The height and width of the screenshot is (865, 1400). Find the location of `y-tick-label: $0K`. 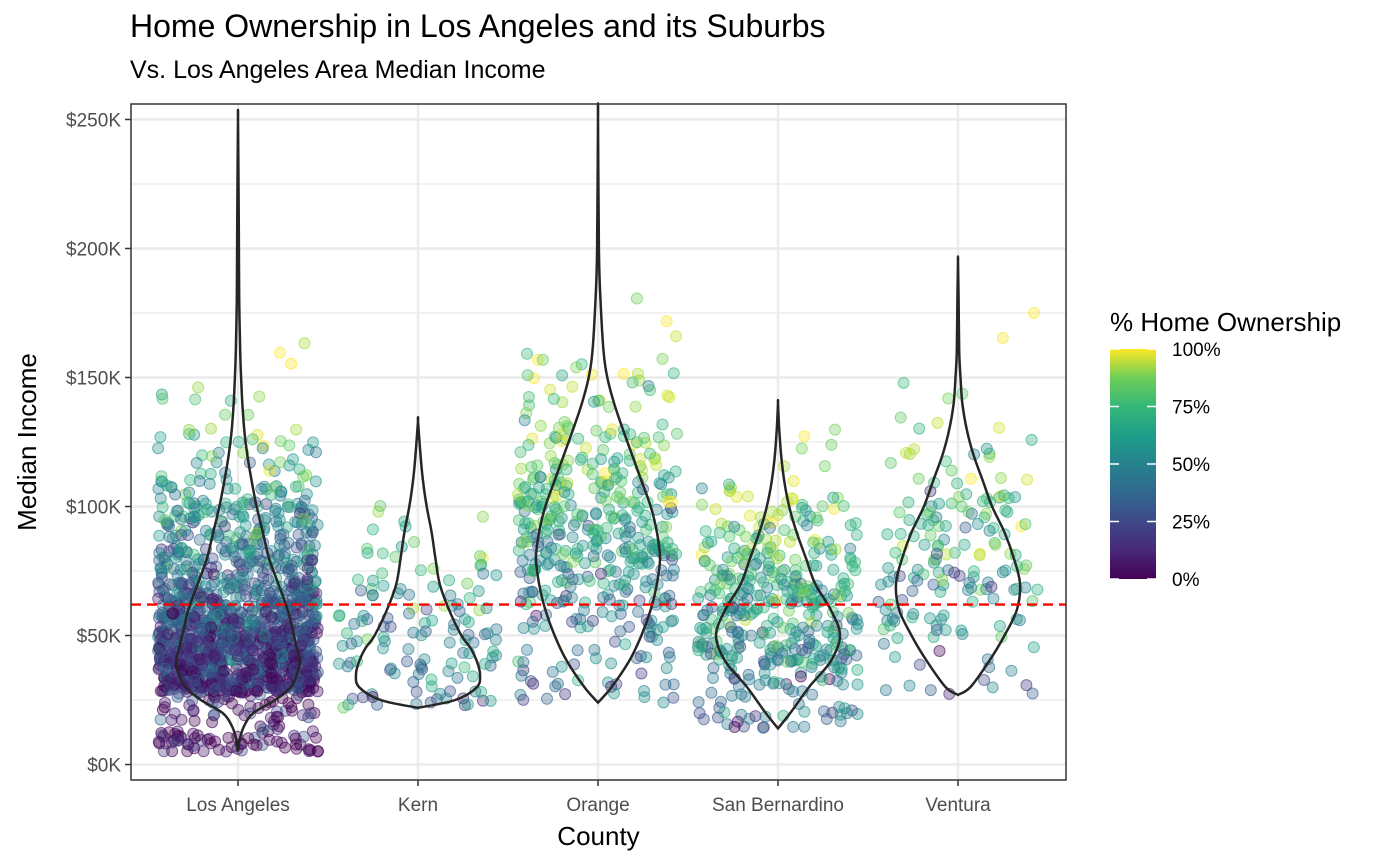

y-tick-label: $0K is located at coordinates (104, 766).